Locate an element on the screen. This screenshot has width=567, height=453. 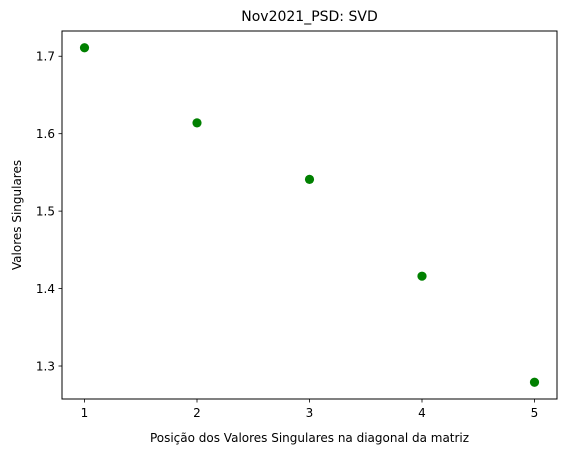
y-tick-label: 1.3 is located at coordinates (45, 366).